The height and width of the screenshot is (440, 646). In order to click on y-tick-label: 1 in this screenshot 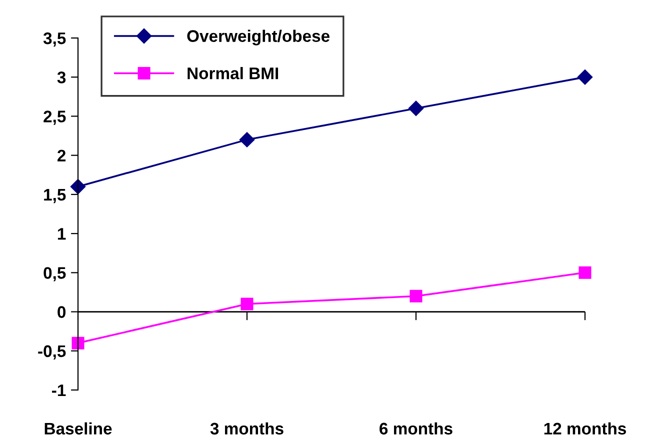, I will do `click(62, 234)`.